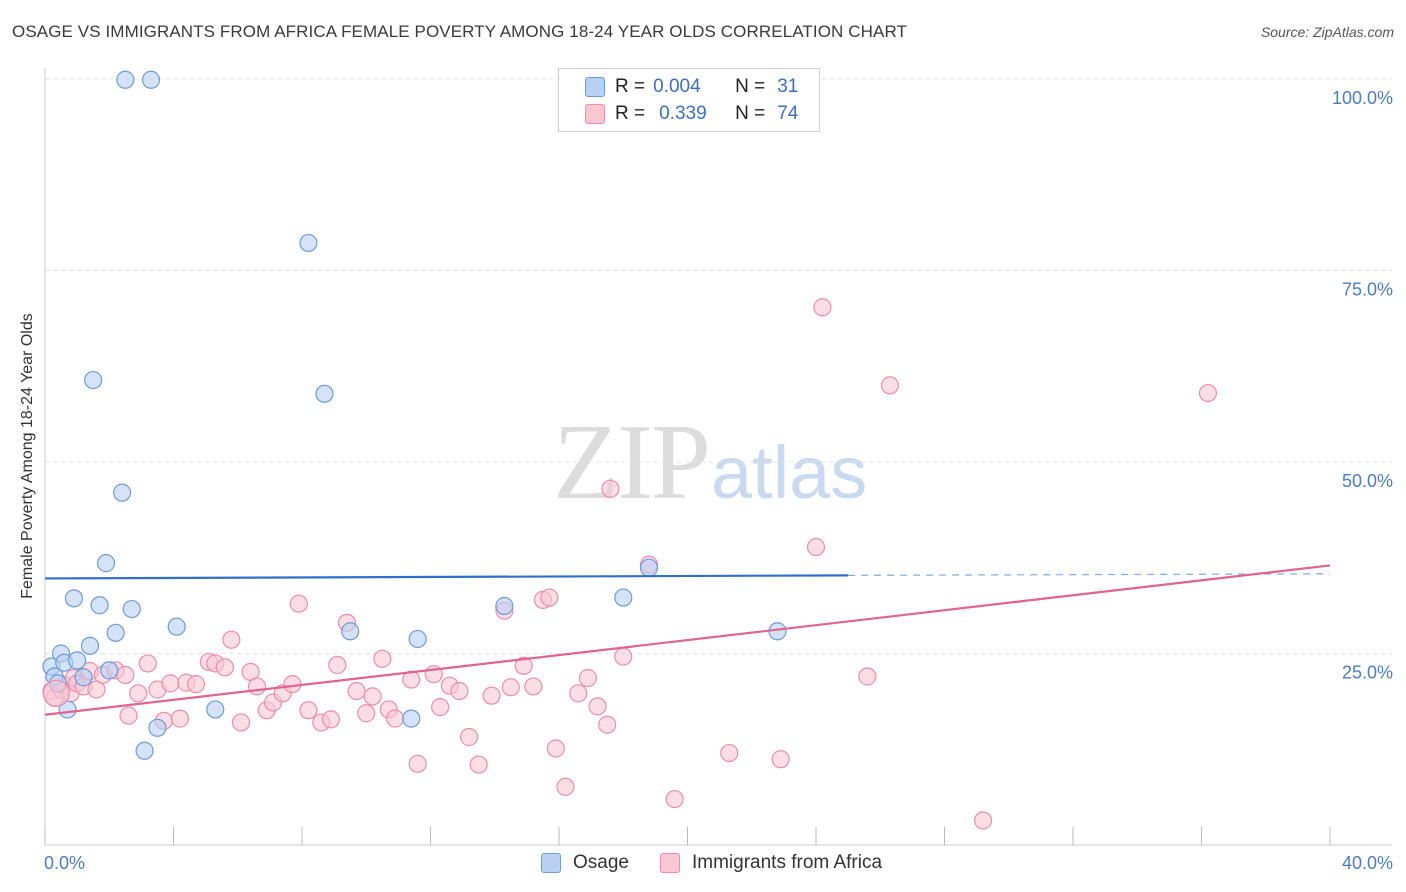 The width and height of the screenshot is (1406, 892). Describe the element at coordinates (601, 862) in the screenshot. I see `series-label-osage: Osage` at that location.